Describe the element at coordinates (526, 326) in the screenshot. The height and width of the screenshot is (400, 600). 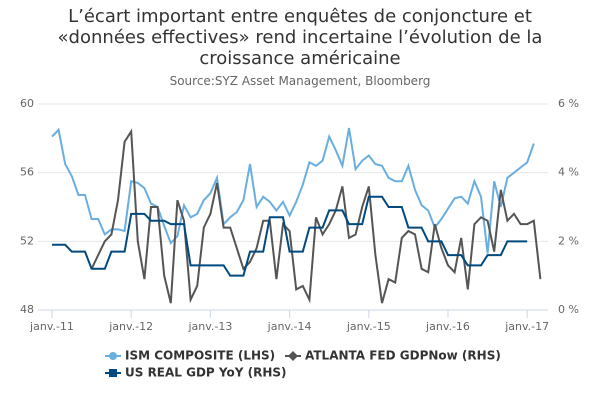
I see `x-tick-label: janv.-17` at that location.